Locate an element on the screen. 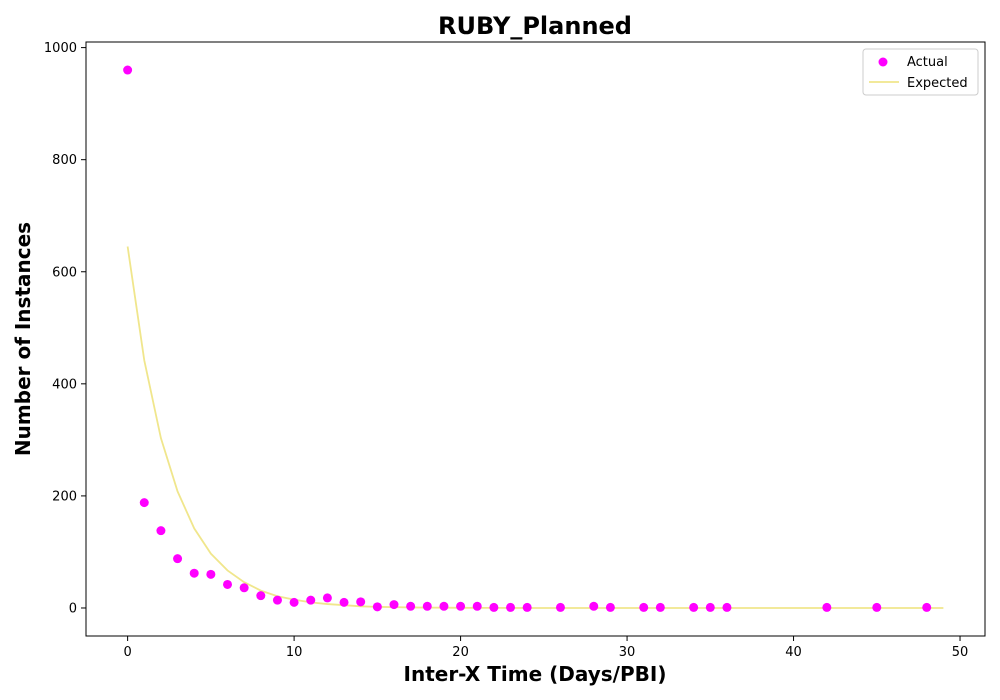  y-tick-label: 400 is located at coordinates (64, 384).